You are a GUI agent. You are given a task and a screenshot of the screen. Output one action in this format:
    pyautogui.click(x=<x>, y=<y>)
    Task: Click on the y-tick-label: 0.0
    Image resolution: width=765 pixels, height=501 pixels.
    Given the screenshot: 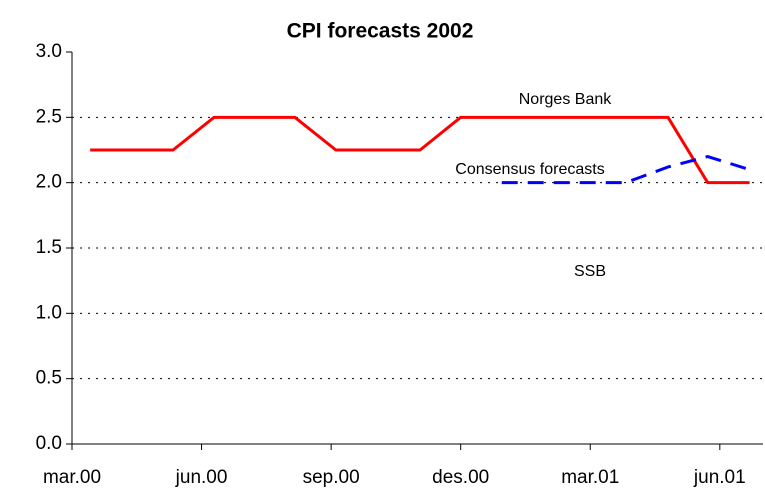 What is the action you would take?
    pyautogui.click(x=49, y=443)
    